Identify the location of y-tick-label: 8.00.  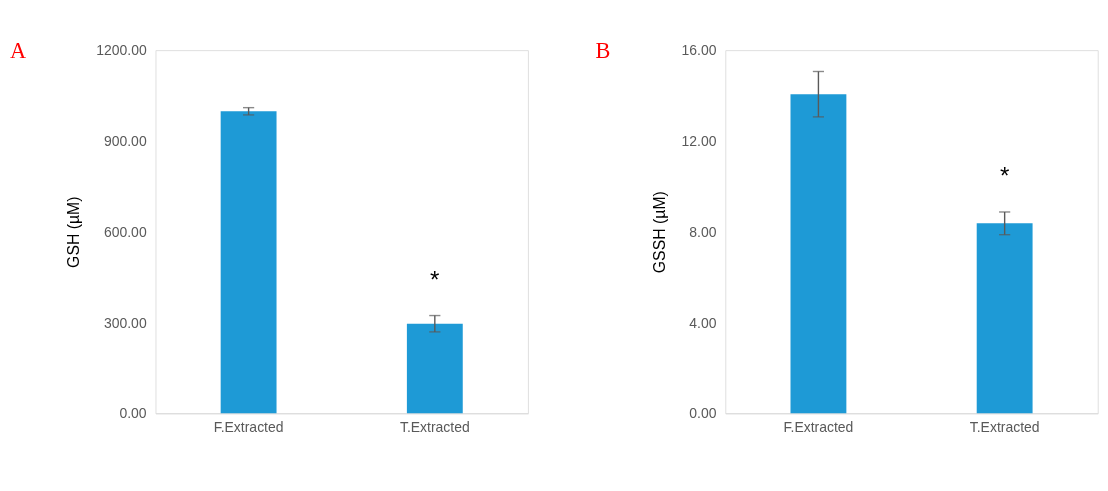
(703, 231).